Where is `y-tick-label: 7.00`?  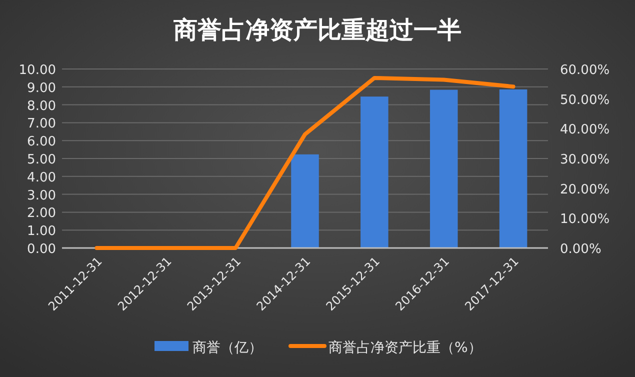
y-tick-label: 7.00 is located at coordinates (41, 124).